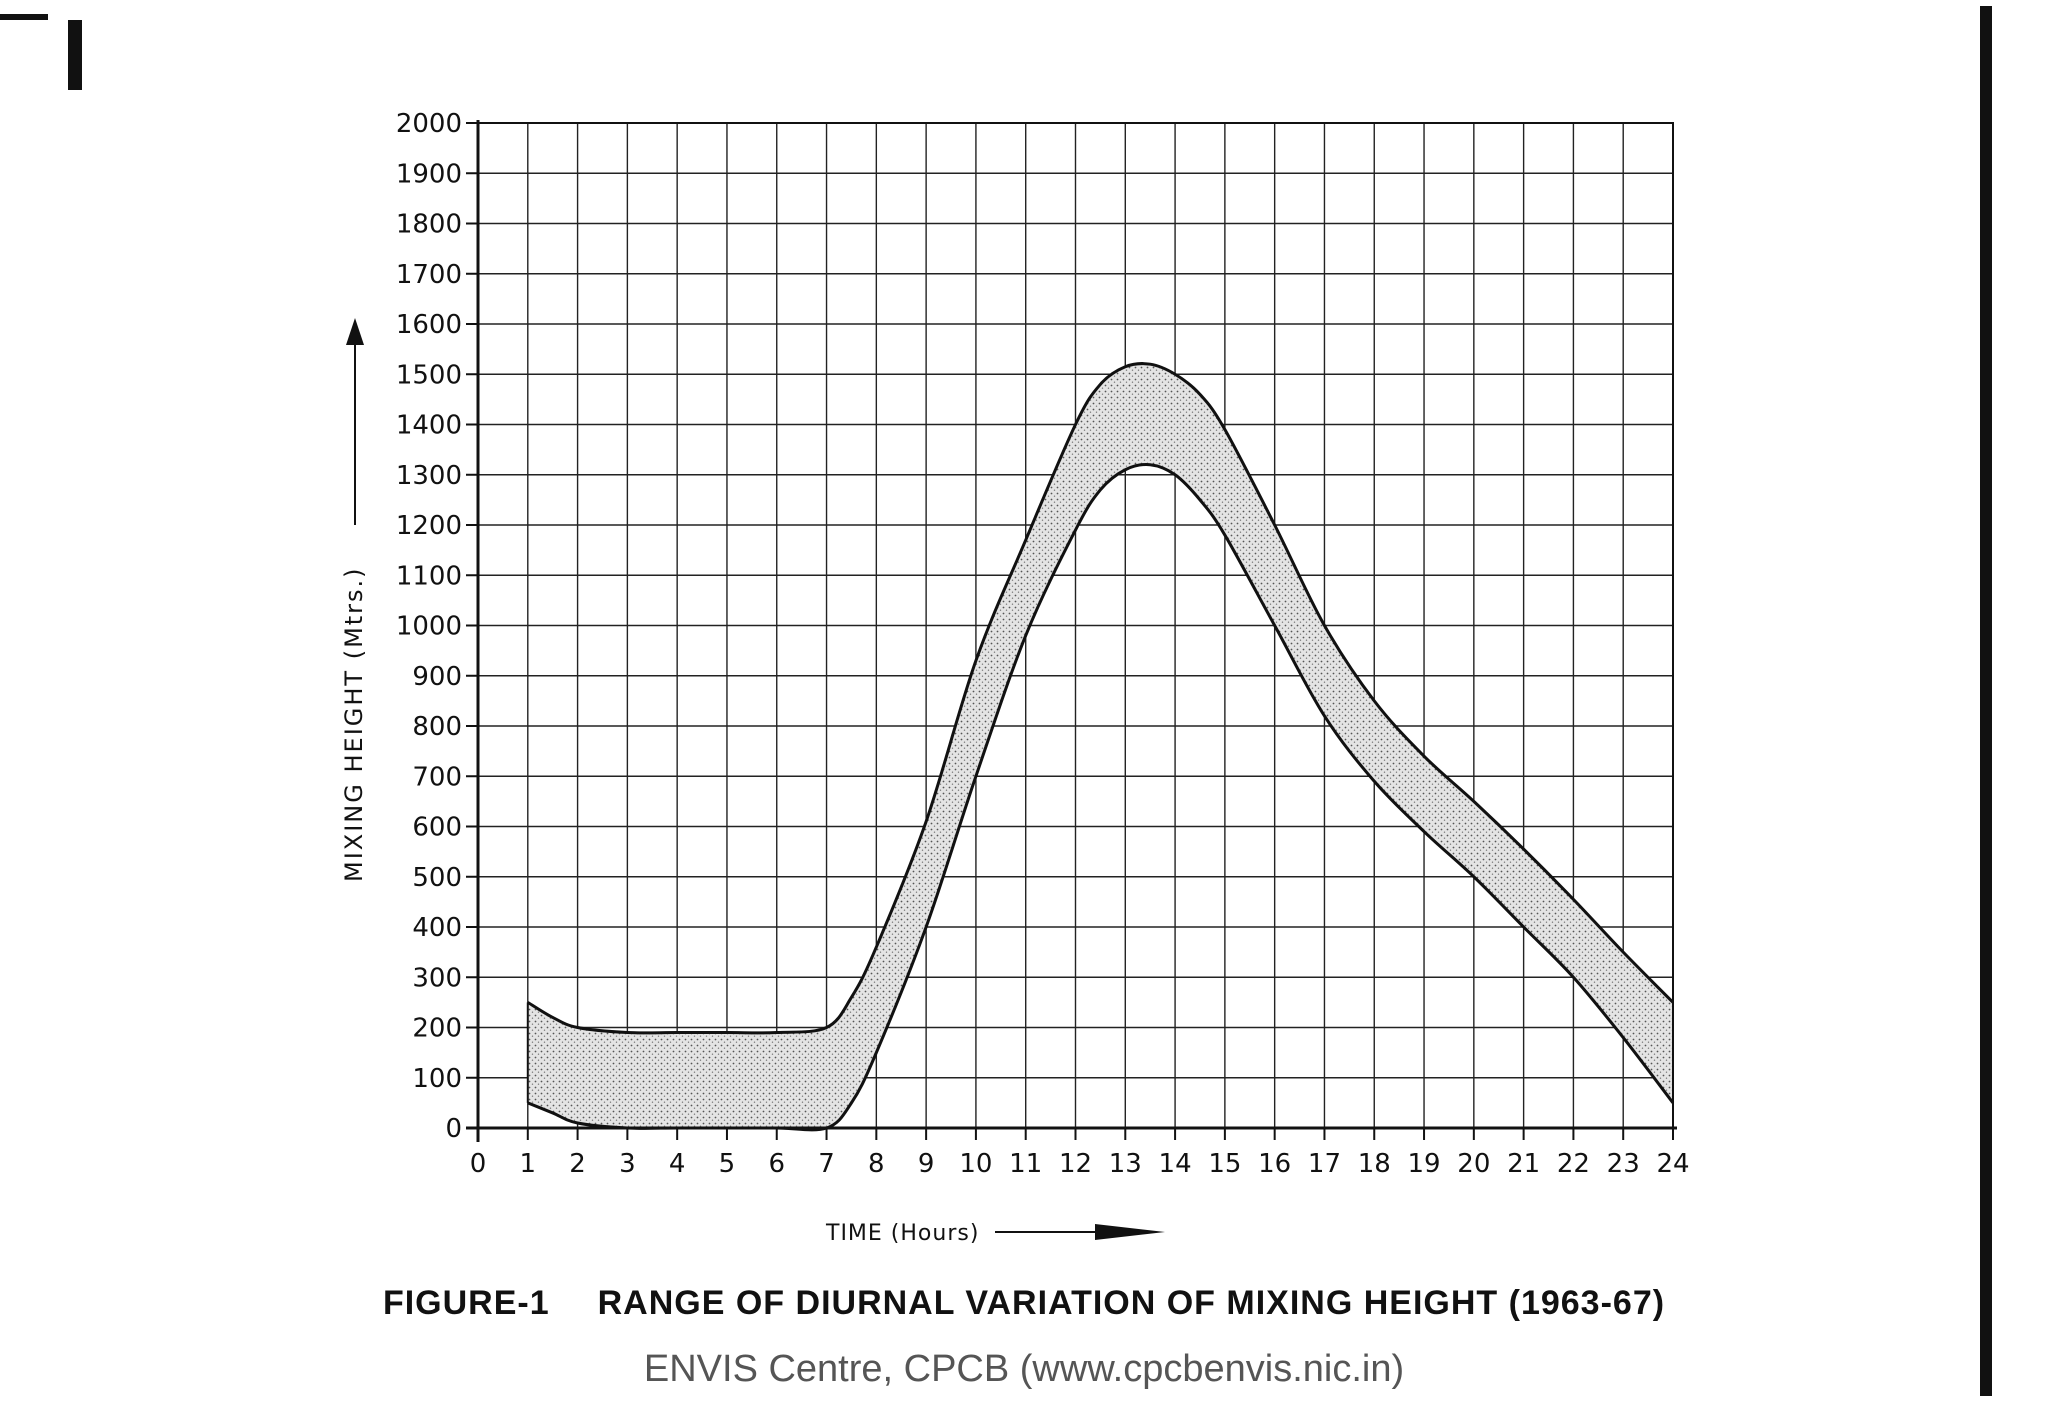 Image resolution: width=2048 pixels, height=1427 pixels. Describe the element at coordinates (627, 1164) in the screenshot. I see `x-tick-label: 3` at that location.